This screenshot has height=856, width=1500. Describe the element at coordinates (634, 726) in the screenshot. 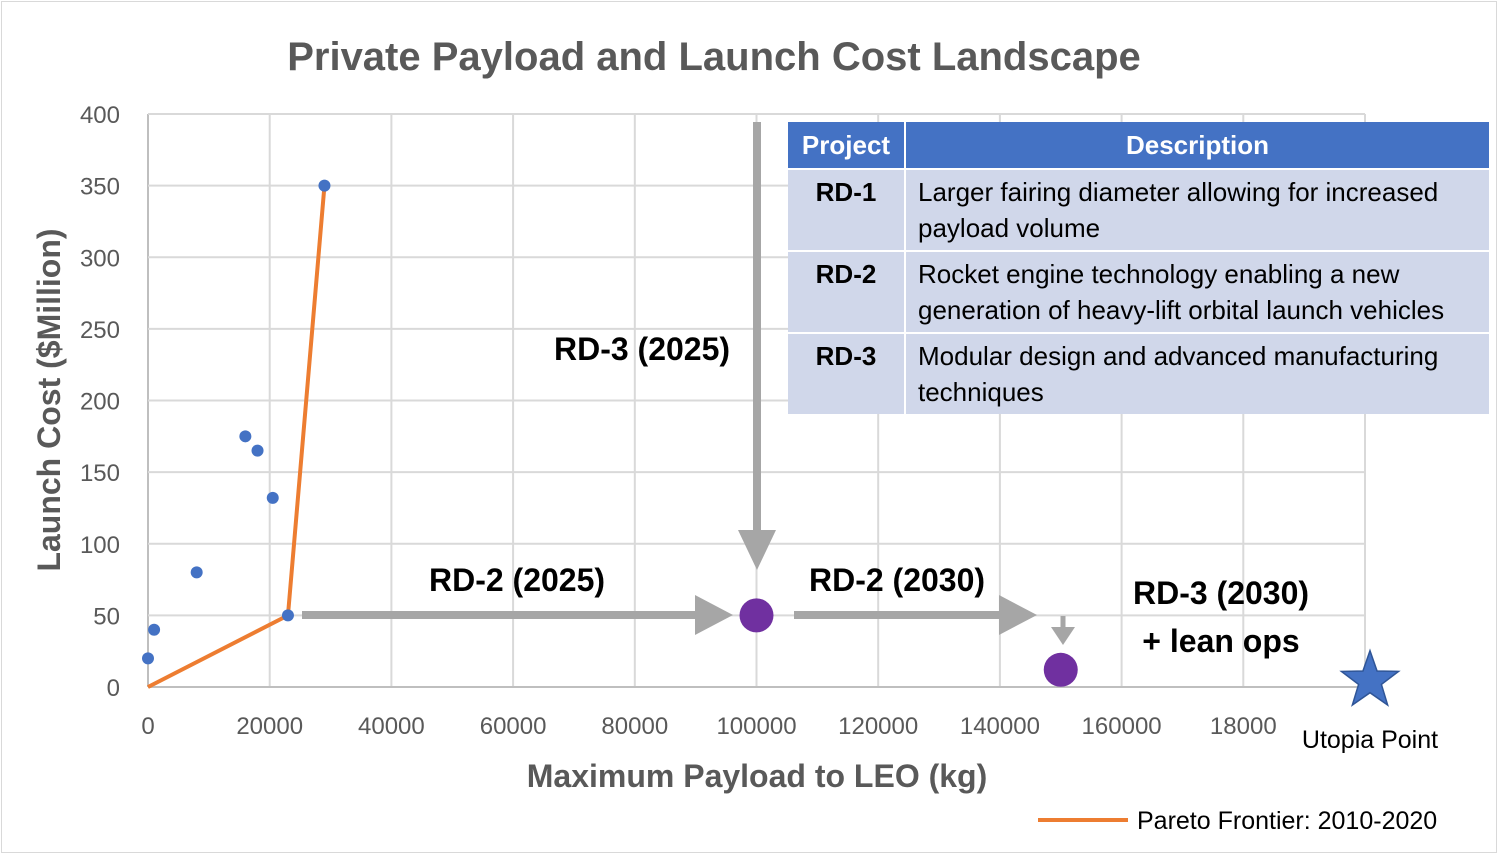

I see `x-tick-label: 80000` at that location.